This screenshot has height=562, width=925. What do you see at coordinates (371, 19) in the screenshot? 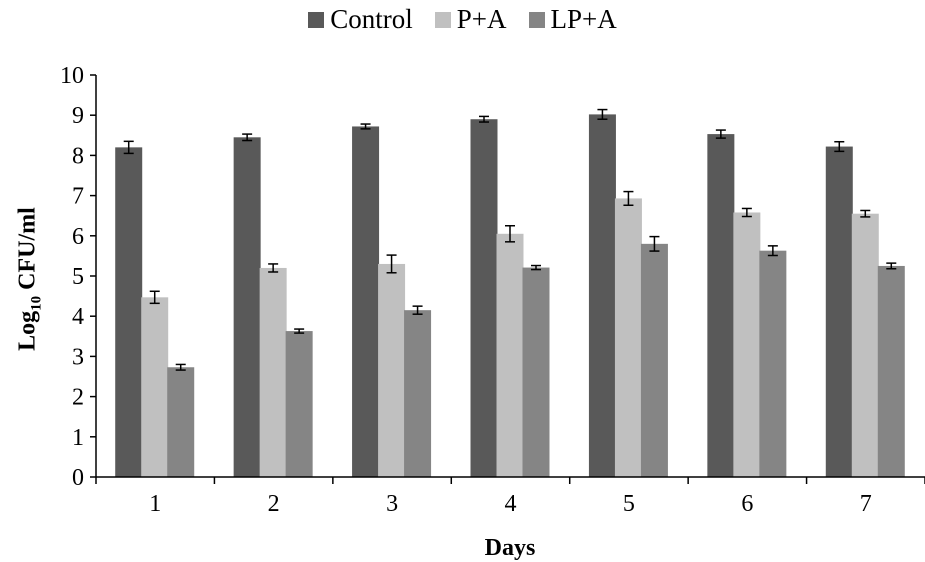
I see `legend-label-control: Control` at bounding box center [371, 19].